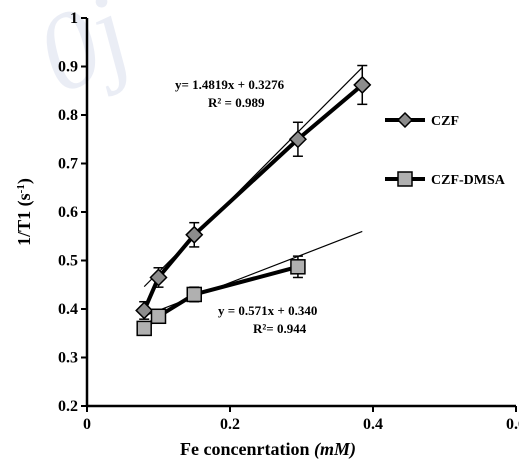  Describe the element at coordinates (405, 179) in the screenshot. I see `legend-czf-dmsa-marker` at that location.